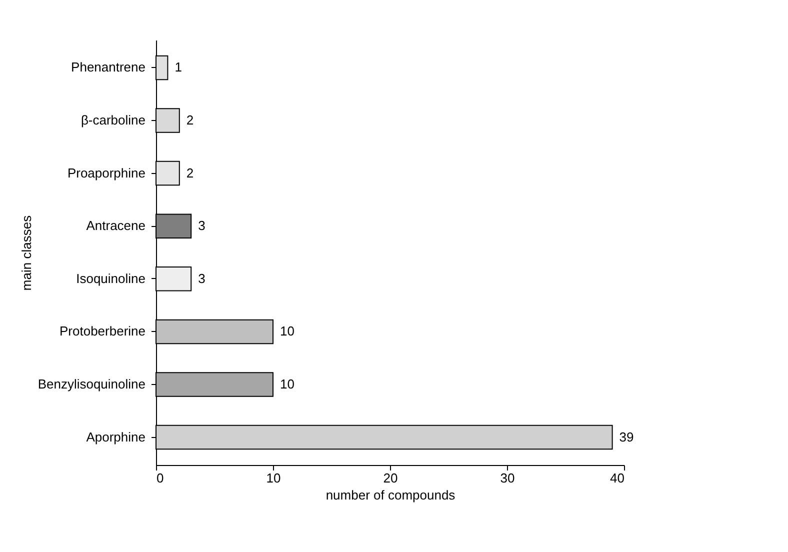 The height and width of the screenshot is (552, 788). What do you see at coordinates (626, 436) in the screenshot?
I see `data-label: 39` at bounding box center [626, 436].